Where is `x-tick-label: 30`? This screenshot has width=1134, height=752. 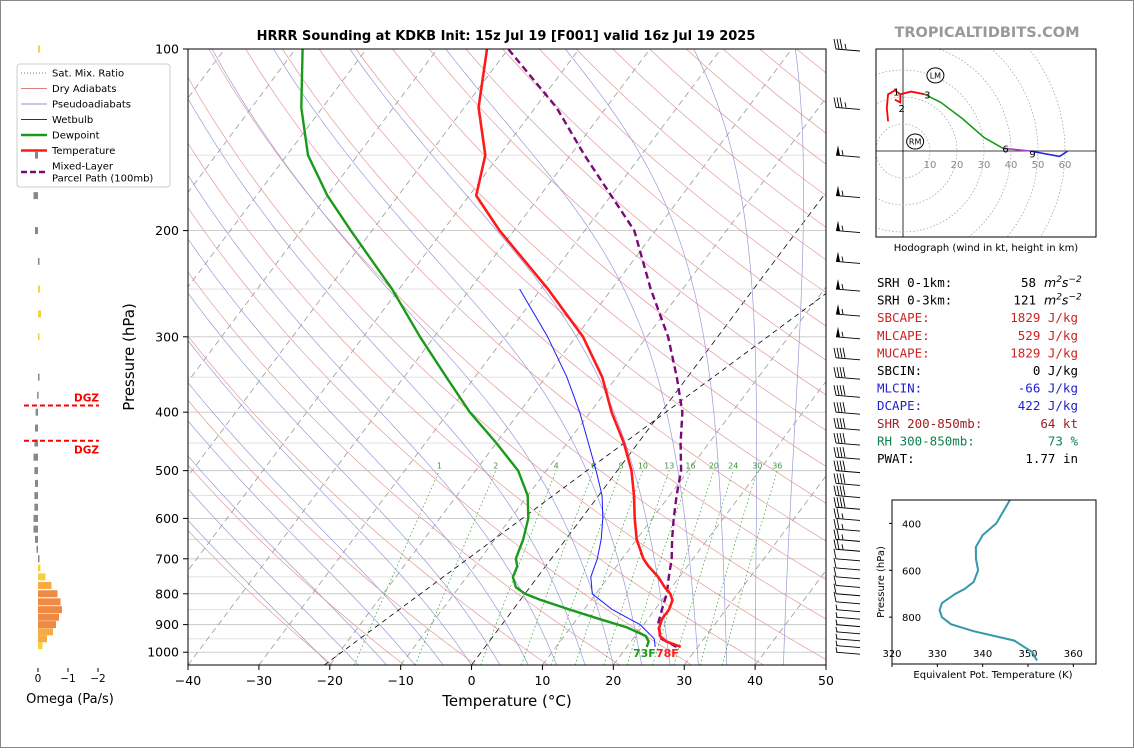
x-tick-label: 30 is located at coordinates (684, 680).